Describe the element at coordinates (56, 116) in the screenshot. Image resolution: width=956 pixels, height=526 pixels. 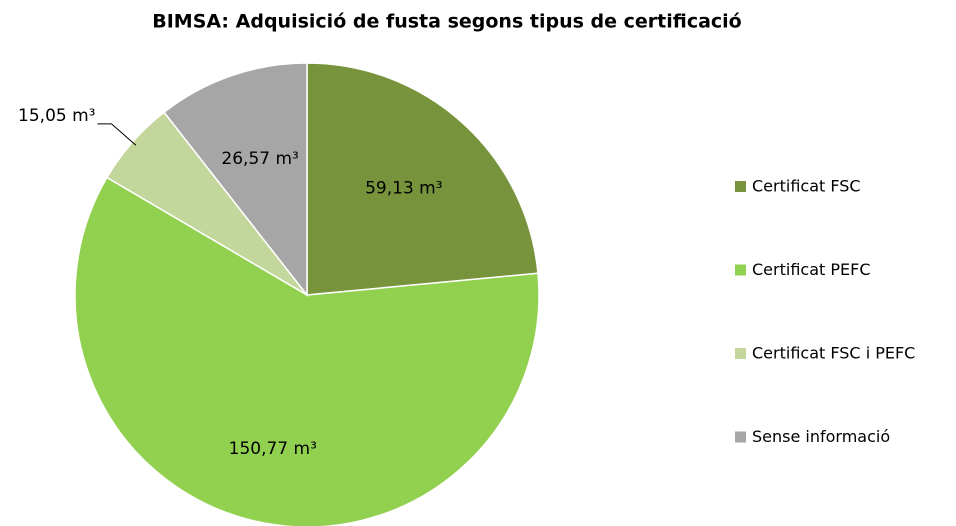
I see `data-label: 15,05 m³` at that location.